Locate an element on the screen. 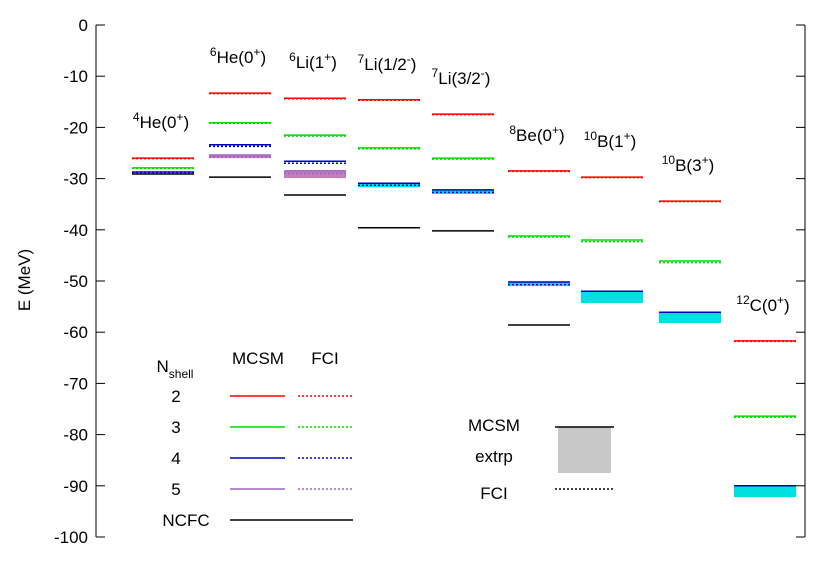 The height and width of the screenshot is (581, 830). y-tick-label: -40 is located at coordinates (75, 230).